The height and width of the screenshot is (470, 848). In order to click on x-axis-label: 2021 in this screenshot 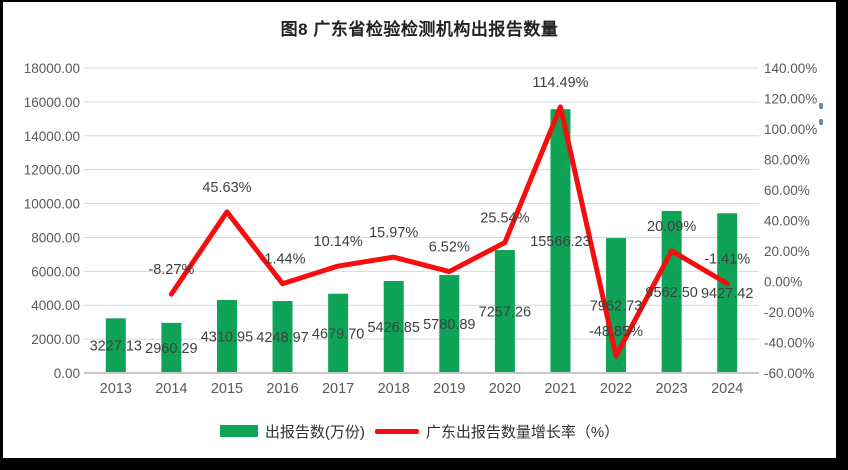, I will do `click(560, 389)`.